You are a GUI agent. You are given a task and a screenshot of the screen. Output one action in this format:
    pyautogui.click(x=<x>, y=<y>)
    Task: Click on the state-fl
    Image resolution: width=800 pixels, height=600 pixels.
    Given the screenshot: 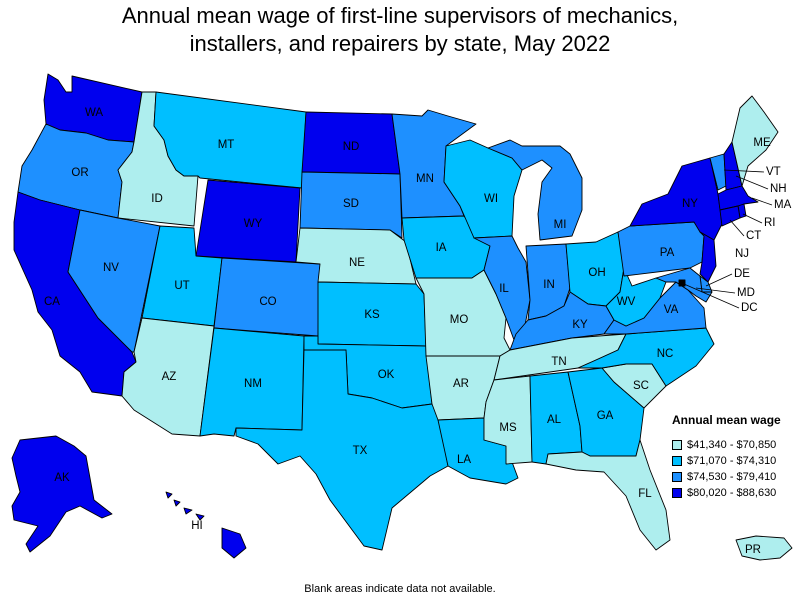 What is the action you would take?
    pyautogui.click(x=608, y=495)
    